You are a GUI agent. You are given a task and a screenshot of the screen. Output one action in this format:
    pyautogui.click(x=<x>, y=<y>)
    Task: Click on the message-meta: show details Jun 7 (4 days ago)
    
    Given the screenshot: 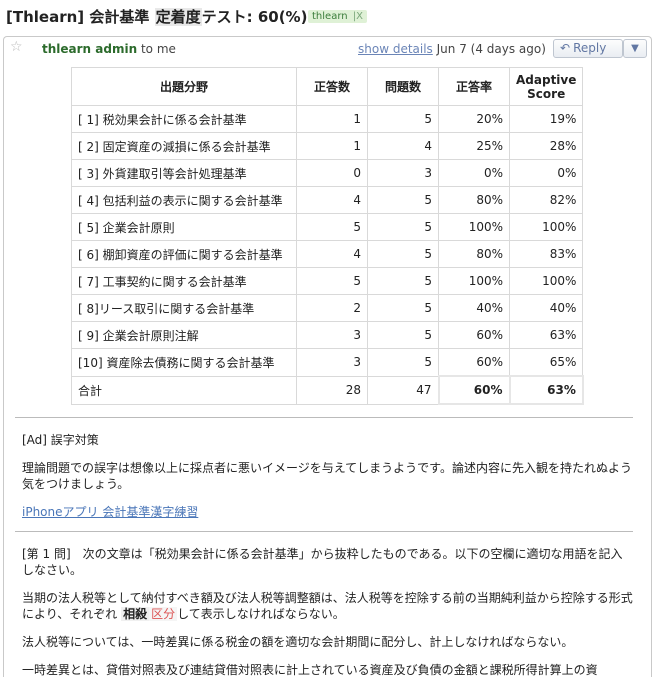 What is the action you would take?
    pyautogui.click(x=452, y=49)
    